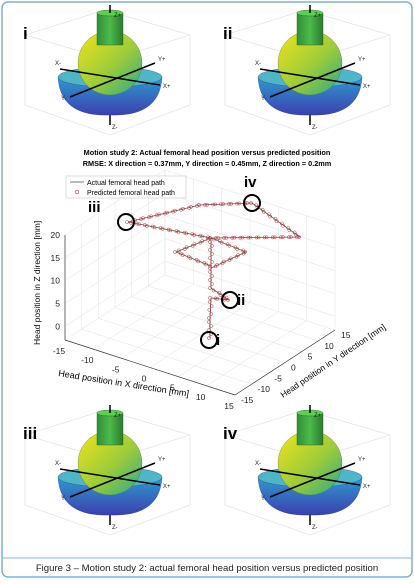 The width and height of the screenshot is (414, 584). I want to click on model-panel: Z+ Z- X- X+ Y- Y+ iii, so click(107, 470).